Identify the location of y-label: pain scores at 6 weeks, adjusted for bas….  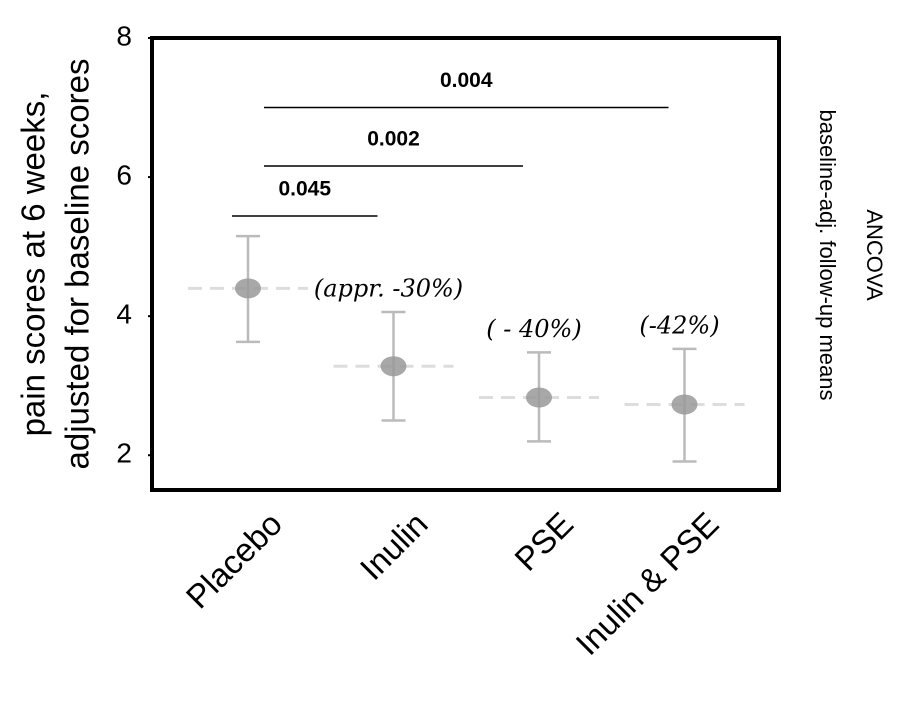
(55, 264).